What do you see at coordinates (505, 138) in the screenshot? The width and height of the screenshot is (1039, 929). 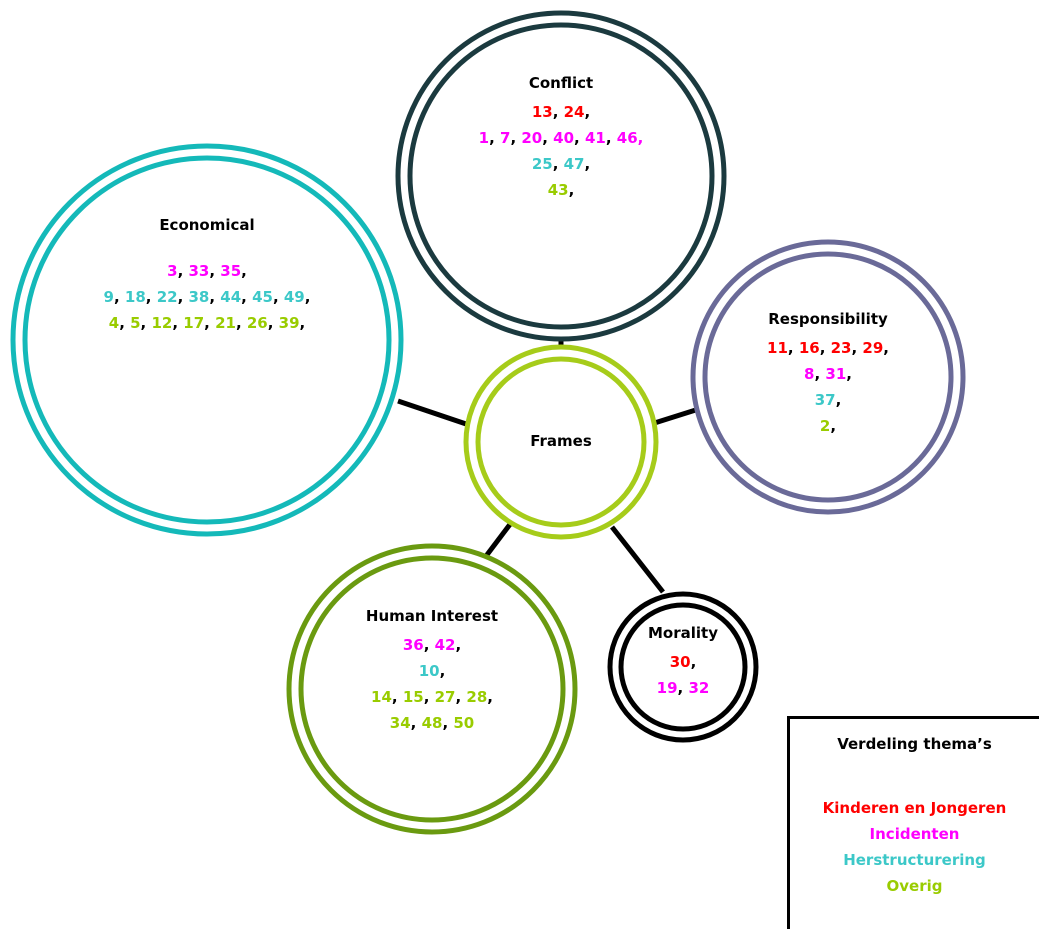 I see `article-number: 7` at bounding box center [505, 138].